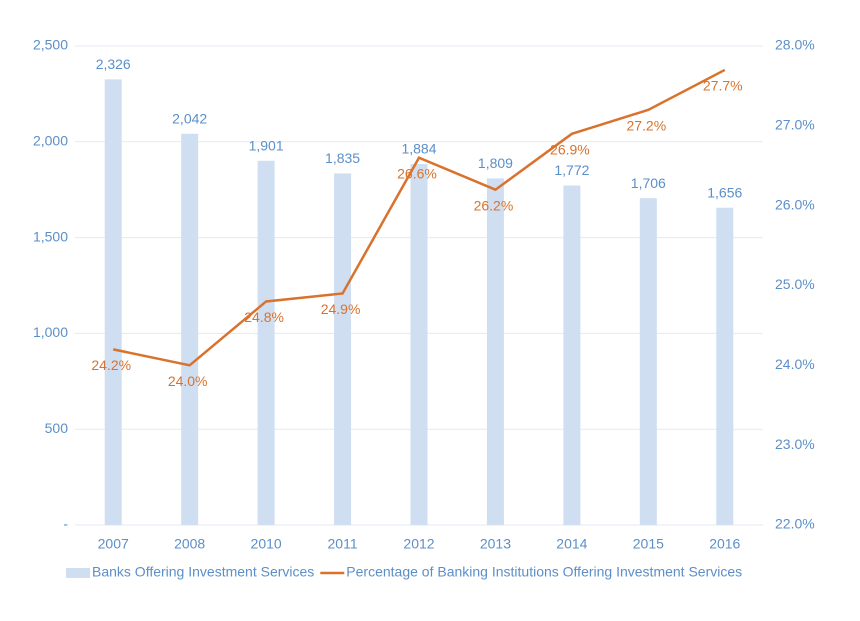 The height and width of the screenshot is (621, 860). I want to click on bar-value-label: 1,772, so click(571, 170).